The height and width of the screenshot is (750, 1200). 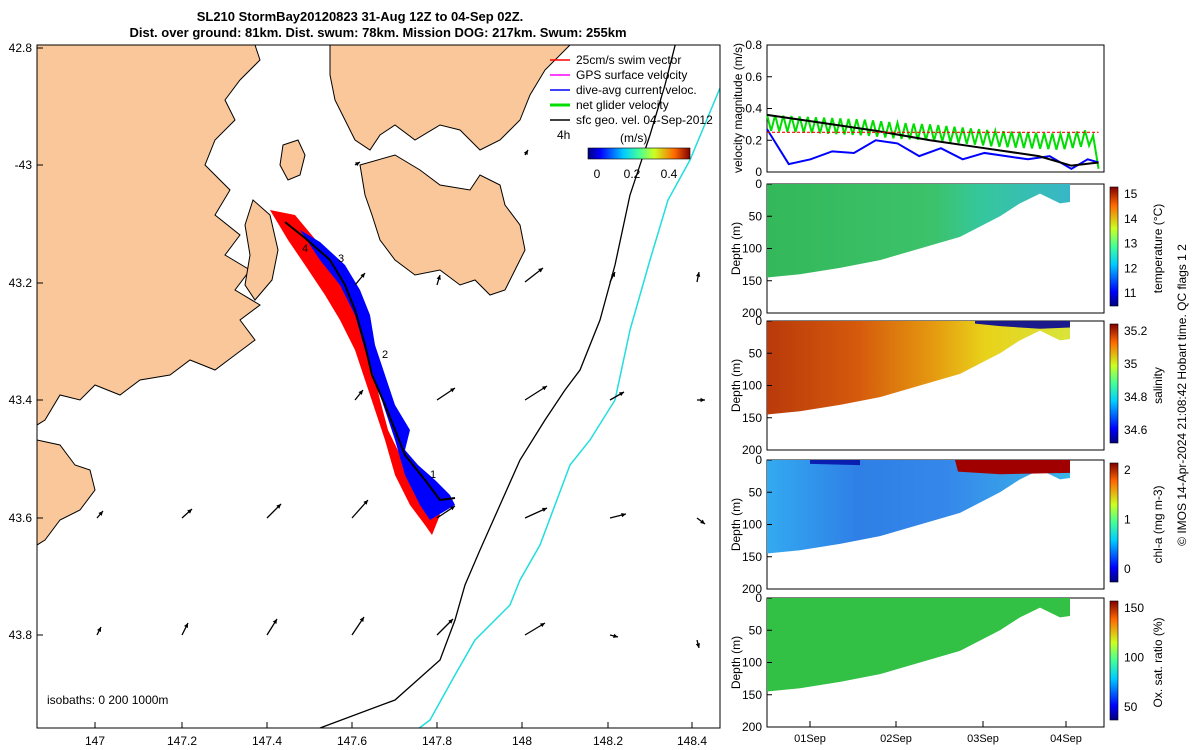 I want to click on time-axis-ticks: 01Sep 02Sep 03Sep 04Sep, so click(x=938, y=733).